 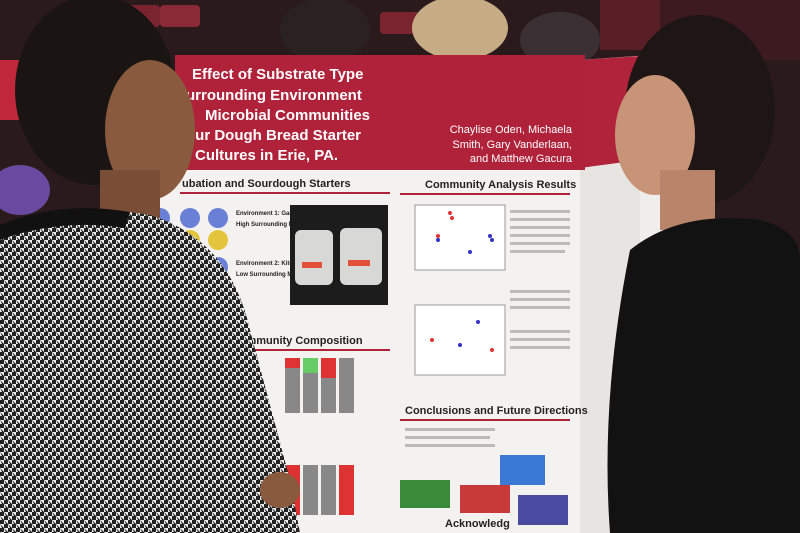 What do you see at coordinates (266, 184) in the screenshot?
I see `section-header: ubation and Sourdough Starters` at bounding box center [266, 184].